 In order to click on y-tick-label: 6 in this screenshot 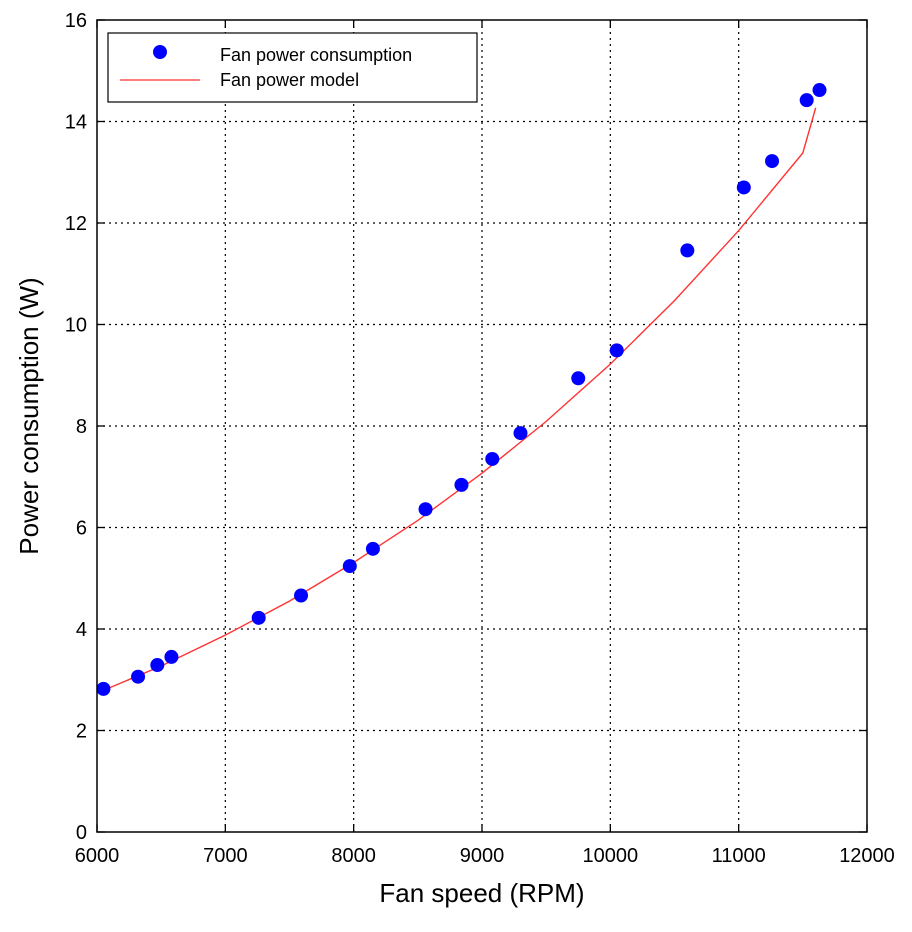, I will do `click(81, 529)`.